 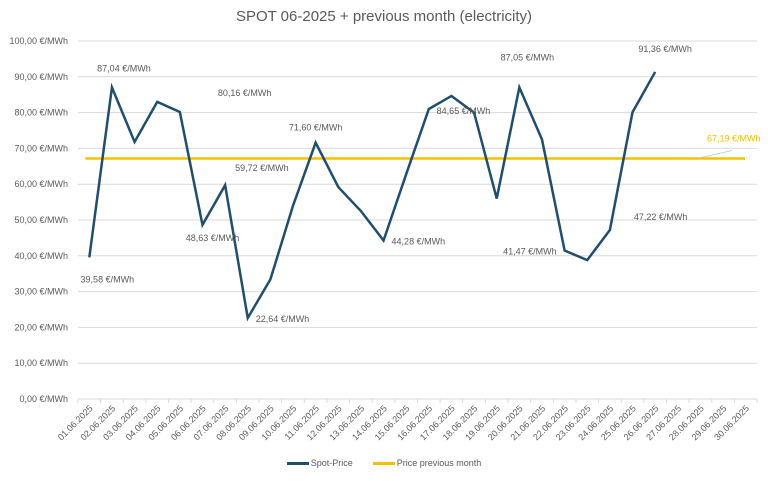 I want to click on legend-swatch-previous-month, so click(x=383, y=463).